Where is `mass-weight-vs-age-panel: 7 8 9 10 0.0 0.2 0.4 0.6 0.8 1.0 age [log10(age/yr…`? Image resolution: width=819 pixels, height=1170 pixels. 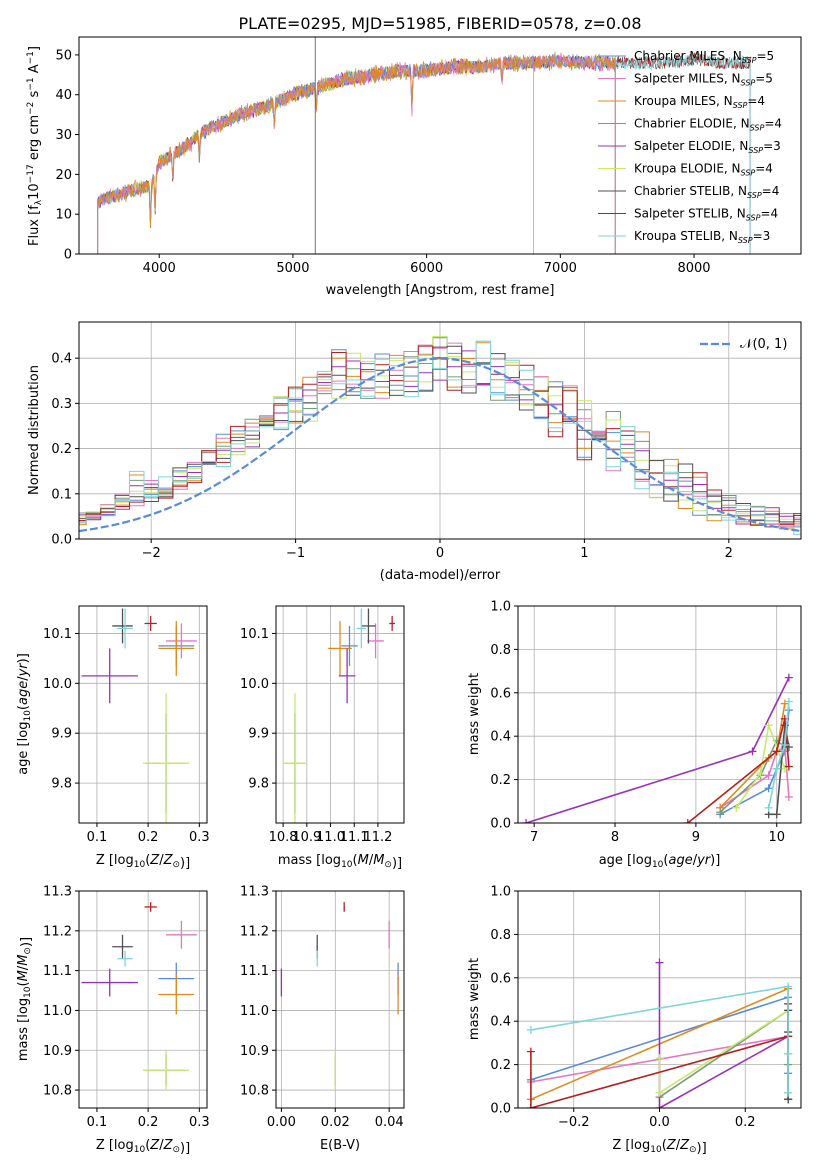 mass-weight-vs-age-panel: 7 8 9 10 0.0 0.2 0.4 0.6 0.8 1.0 age [log10(age/yr… is located at coordinates (634, 735).